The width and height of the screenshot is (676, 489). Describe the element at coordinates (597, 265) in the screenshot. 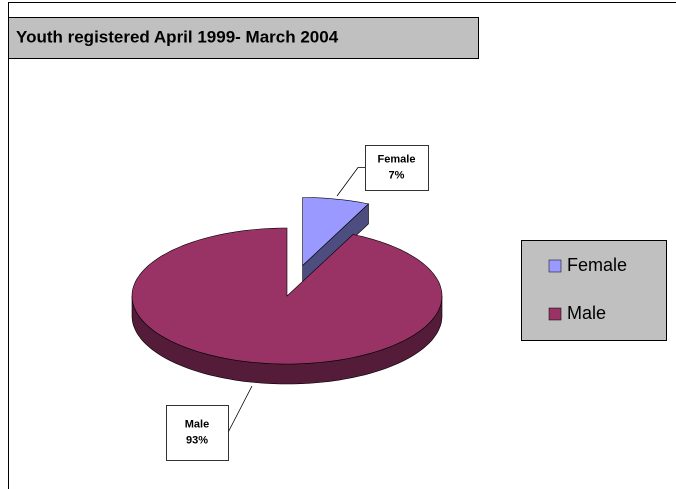

I see `legend-label: Female` at that location.